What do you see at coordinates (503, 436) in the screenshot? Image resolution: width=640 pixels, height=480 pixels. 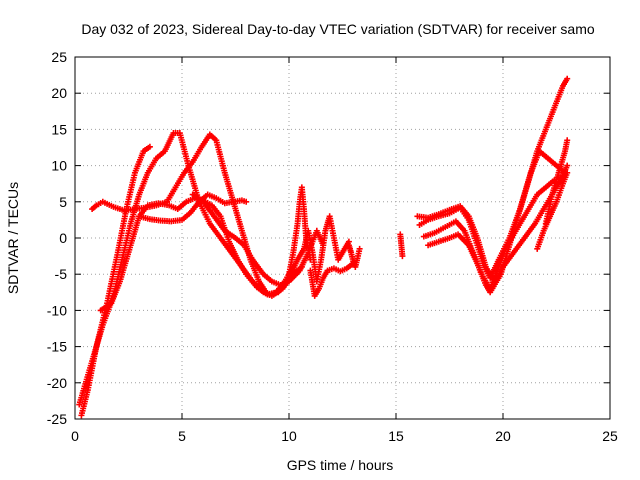 I see `x-tick-label: 20` at bounding box center [503, 436].